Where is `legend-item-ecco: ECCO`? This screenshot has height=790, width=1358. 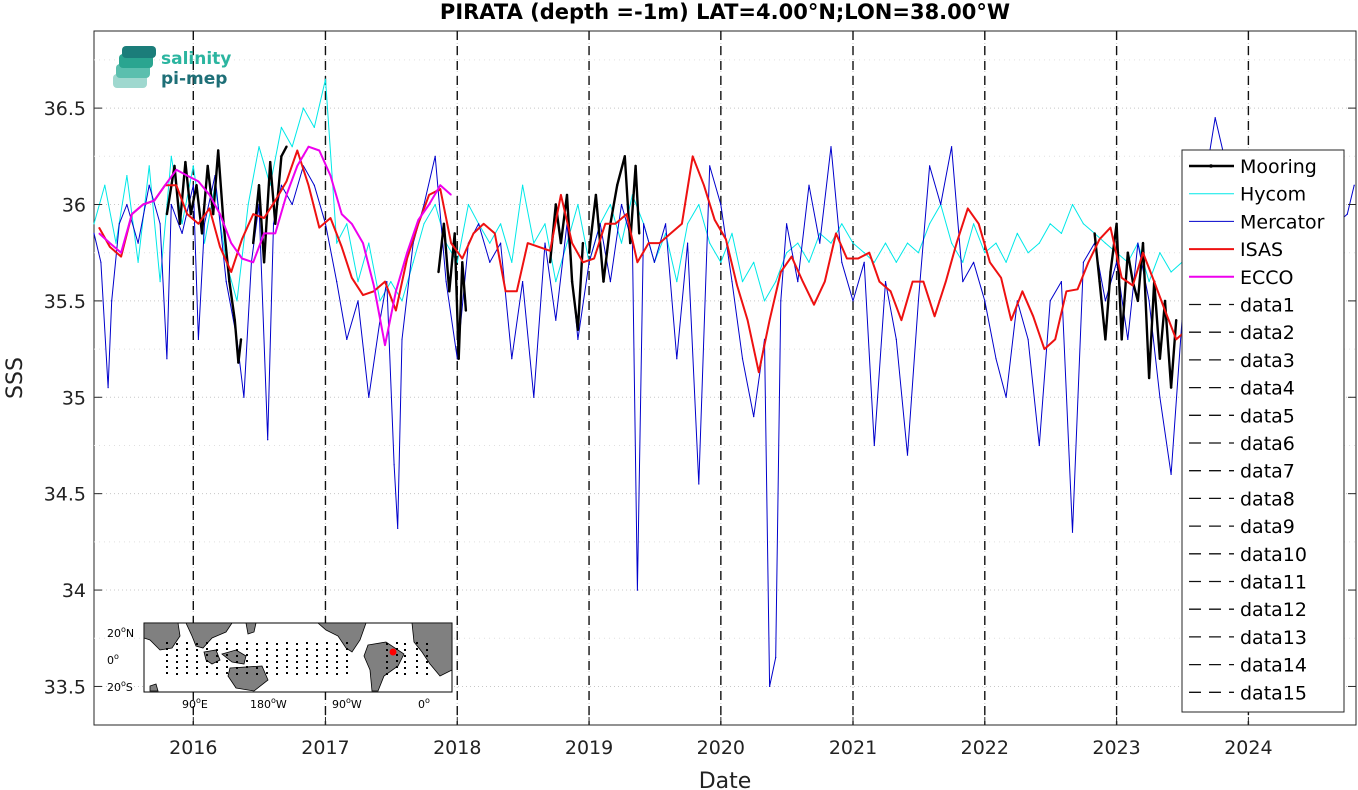
legend-item-ecco: ECCO is located at coordinates (1241, 278).